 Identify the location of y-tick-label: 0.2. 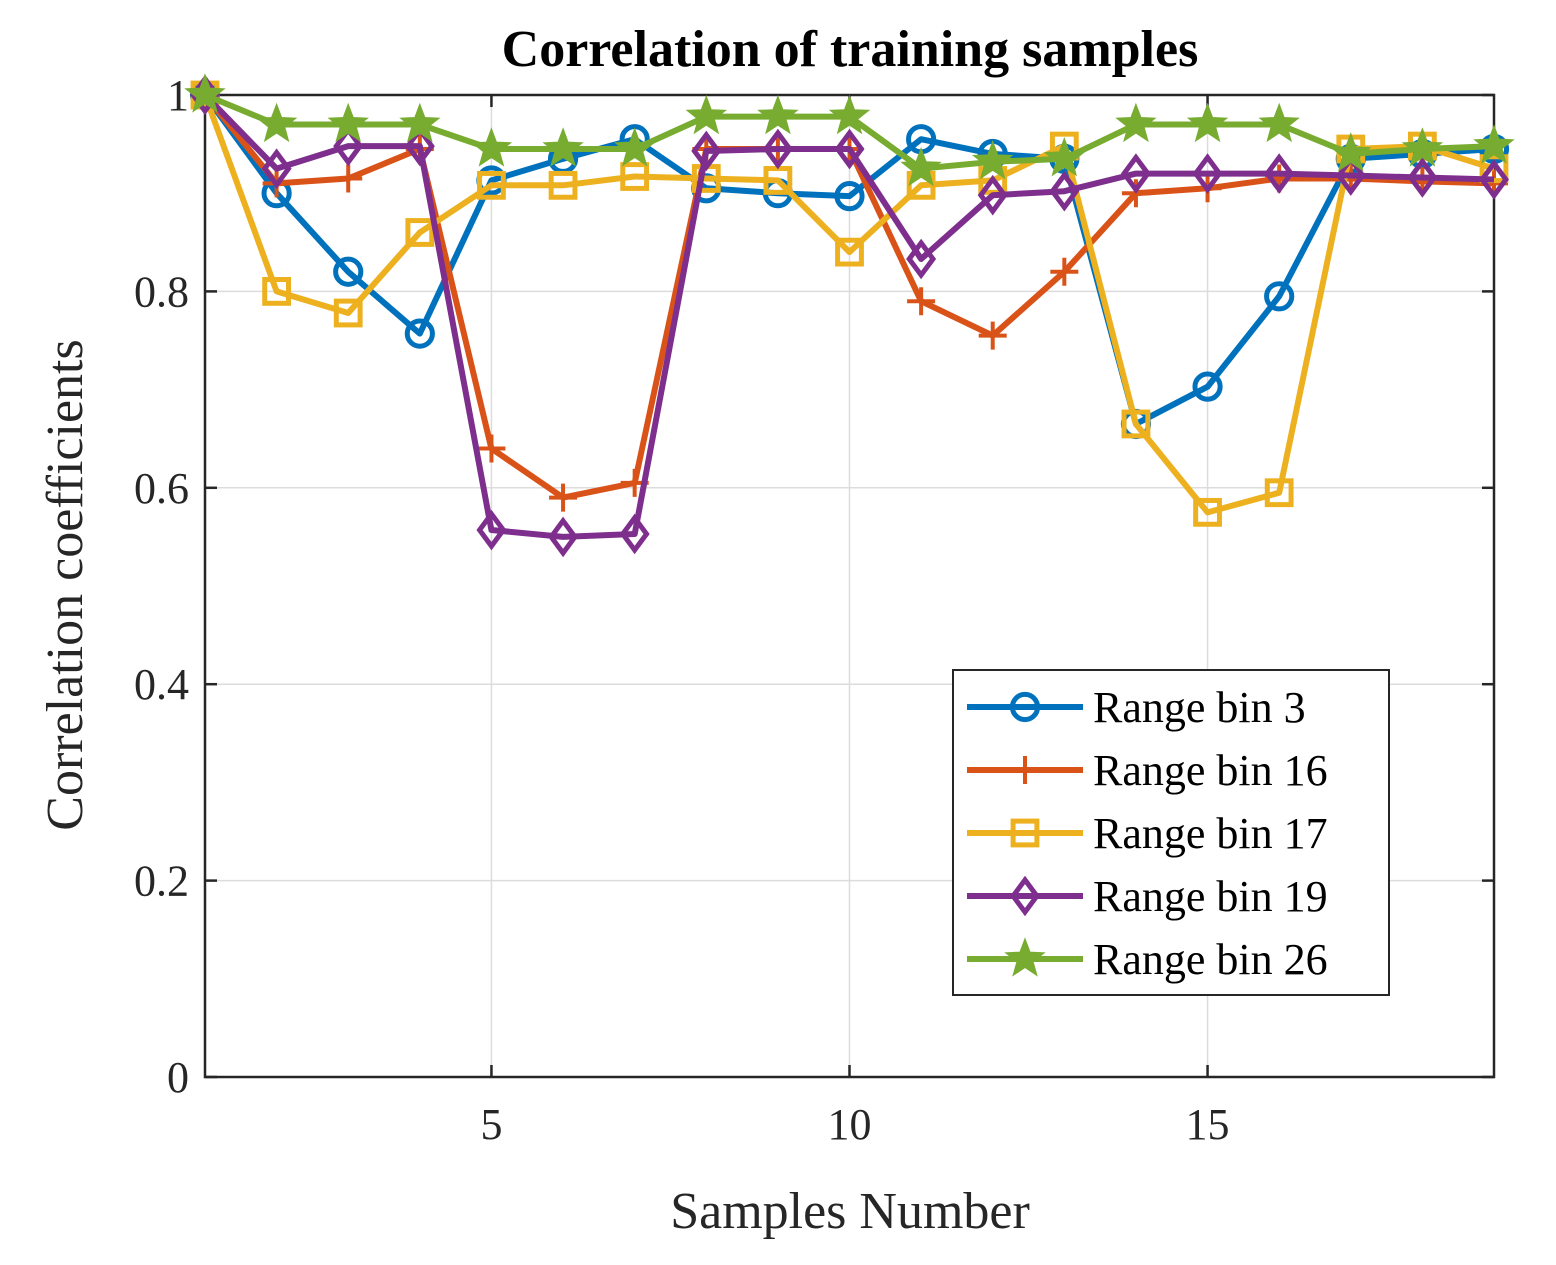
(161, 881).